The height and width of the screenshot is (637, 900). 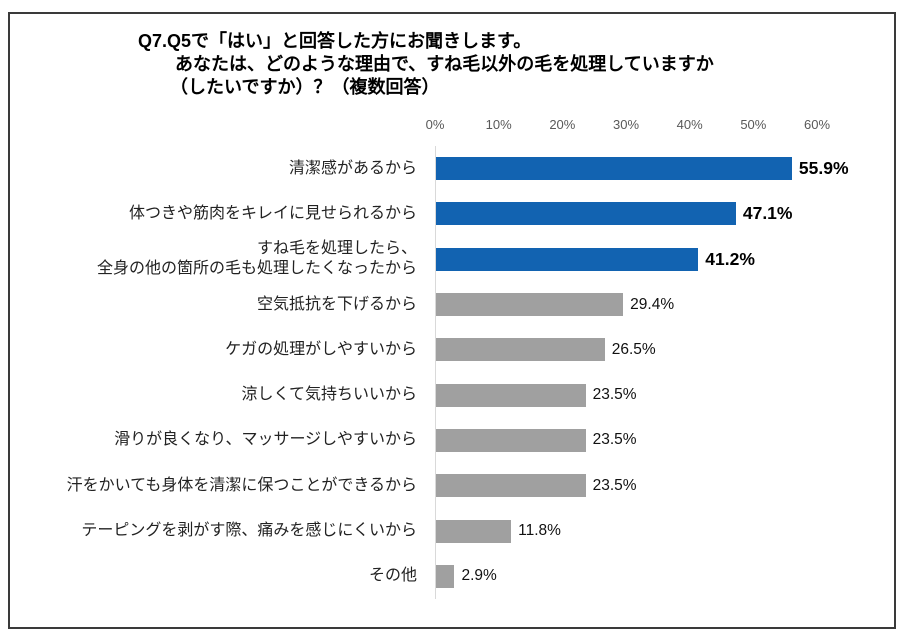 What do you see at coordinates (305, 87) in the screenshot?
I see `chart-title-line-3: （したいですか）？（複数回答）` at bounding box center [305, 87].